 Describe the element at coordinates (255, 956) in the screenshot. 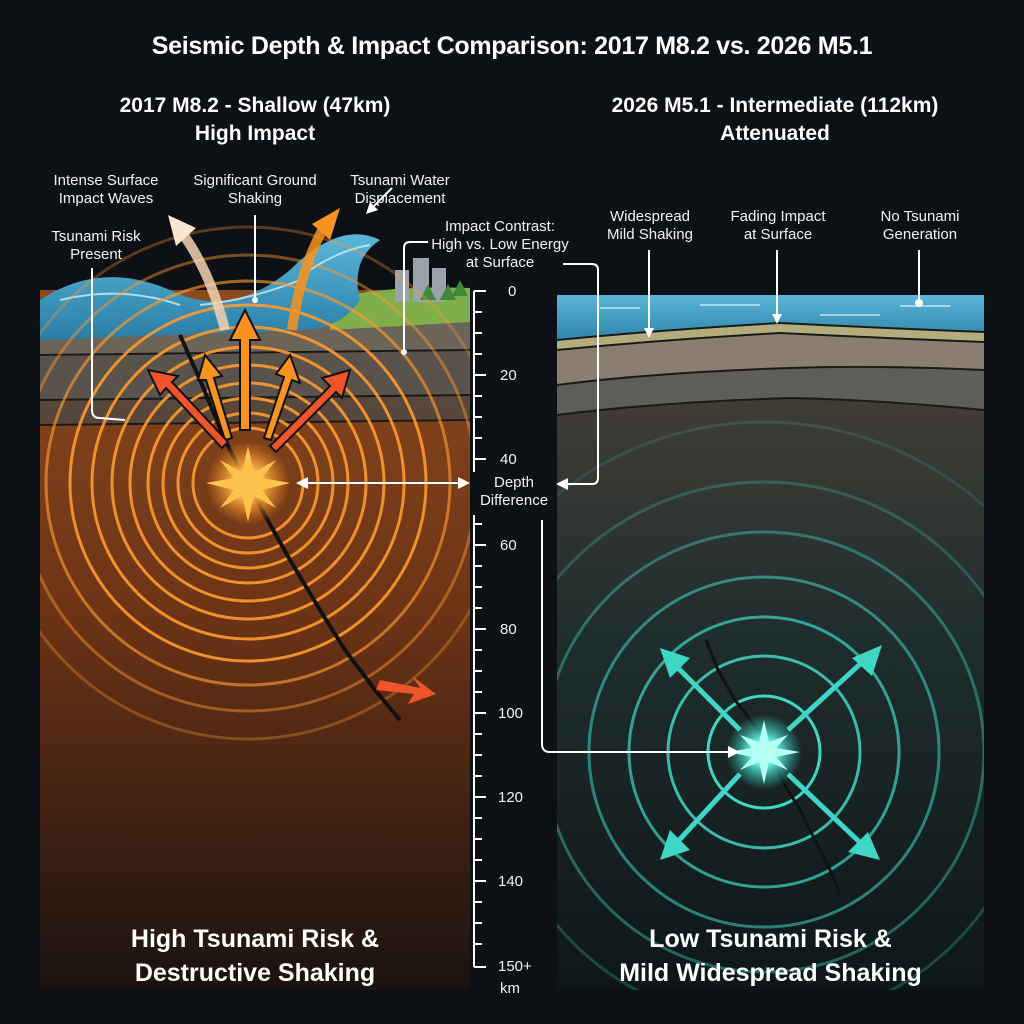

I see `left-summary: High Tsunami Risk & Destructive Shaking` at that location.